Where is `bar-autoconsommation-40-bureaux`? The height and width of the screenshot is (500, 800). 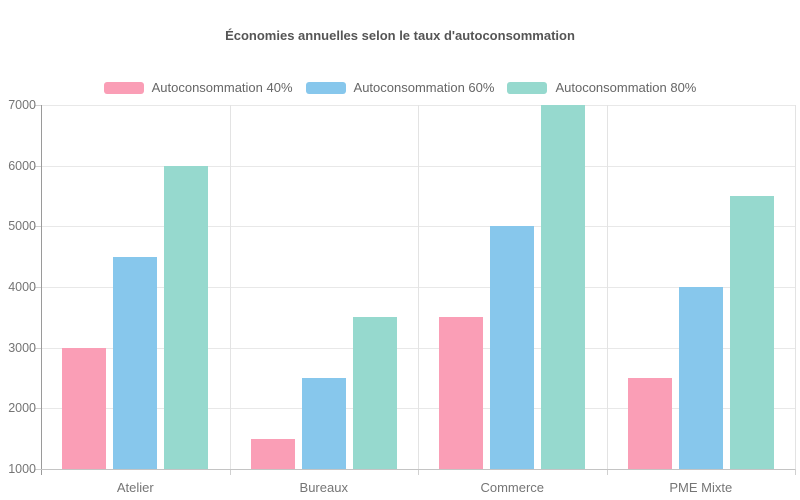 bar-autoconsommation-40-bureaux is located at coordinates (272, 453).